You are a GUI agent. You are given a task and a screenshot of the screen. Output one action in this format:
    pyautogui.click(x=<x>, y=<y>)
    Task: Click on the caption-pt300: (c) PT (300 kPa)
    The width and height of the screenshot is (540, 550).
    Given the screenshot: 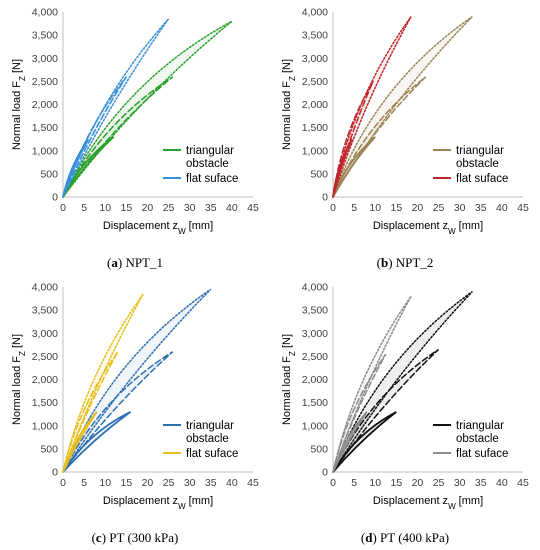 What is the action you would take?
    pyautogui.click(x=135, y=537)
    